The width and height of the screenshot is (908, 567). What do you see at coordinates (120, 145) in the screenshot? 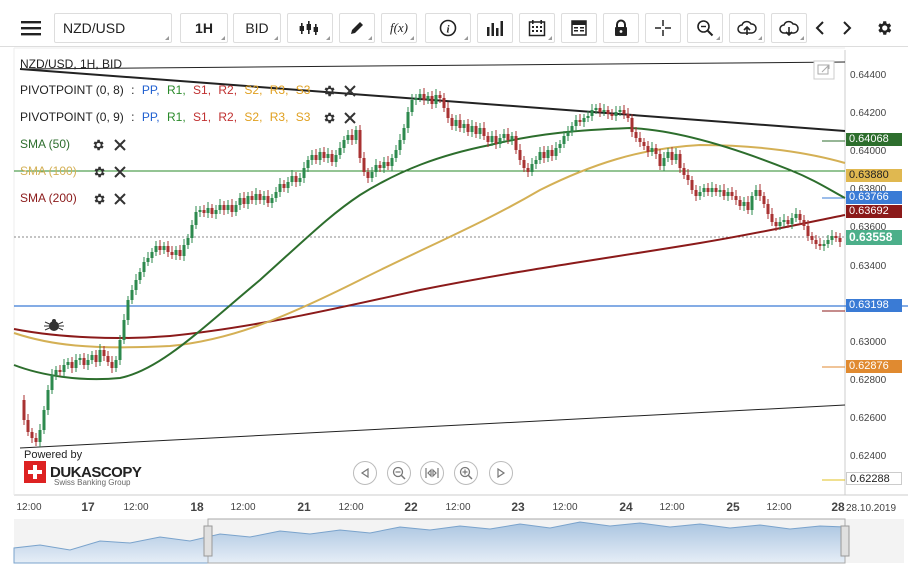
I see `sma50-close-icon` at bounding box center [120, 145].